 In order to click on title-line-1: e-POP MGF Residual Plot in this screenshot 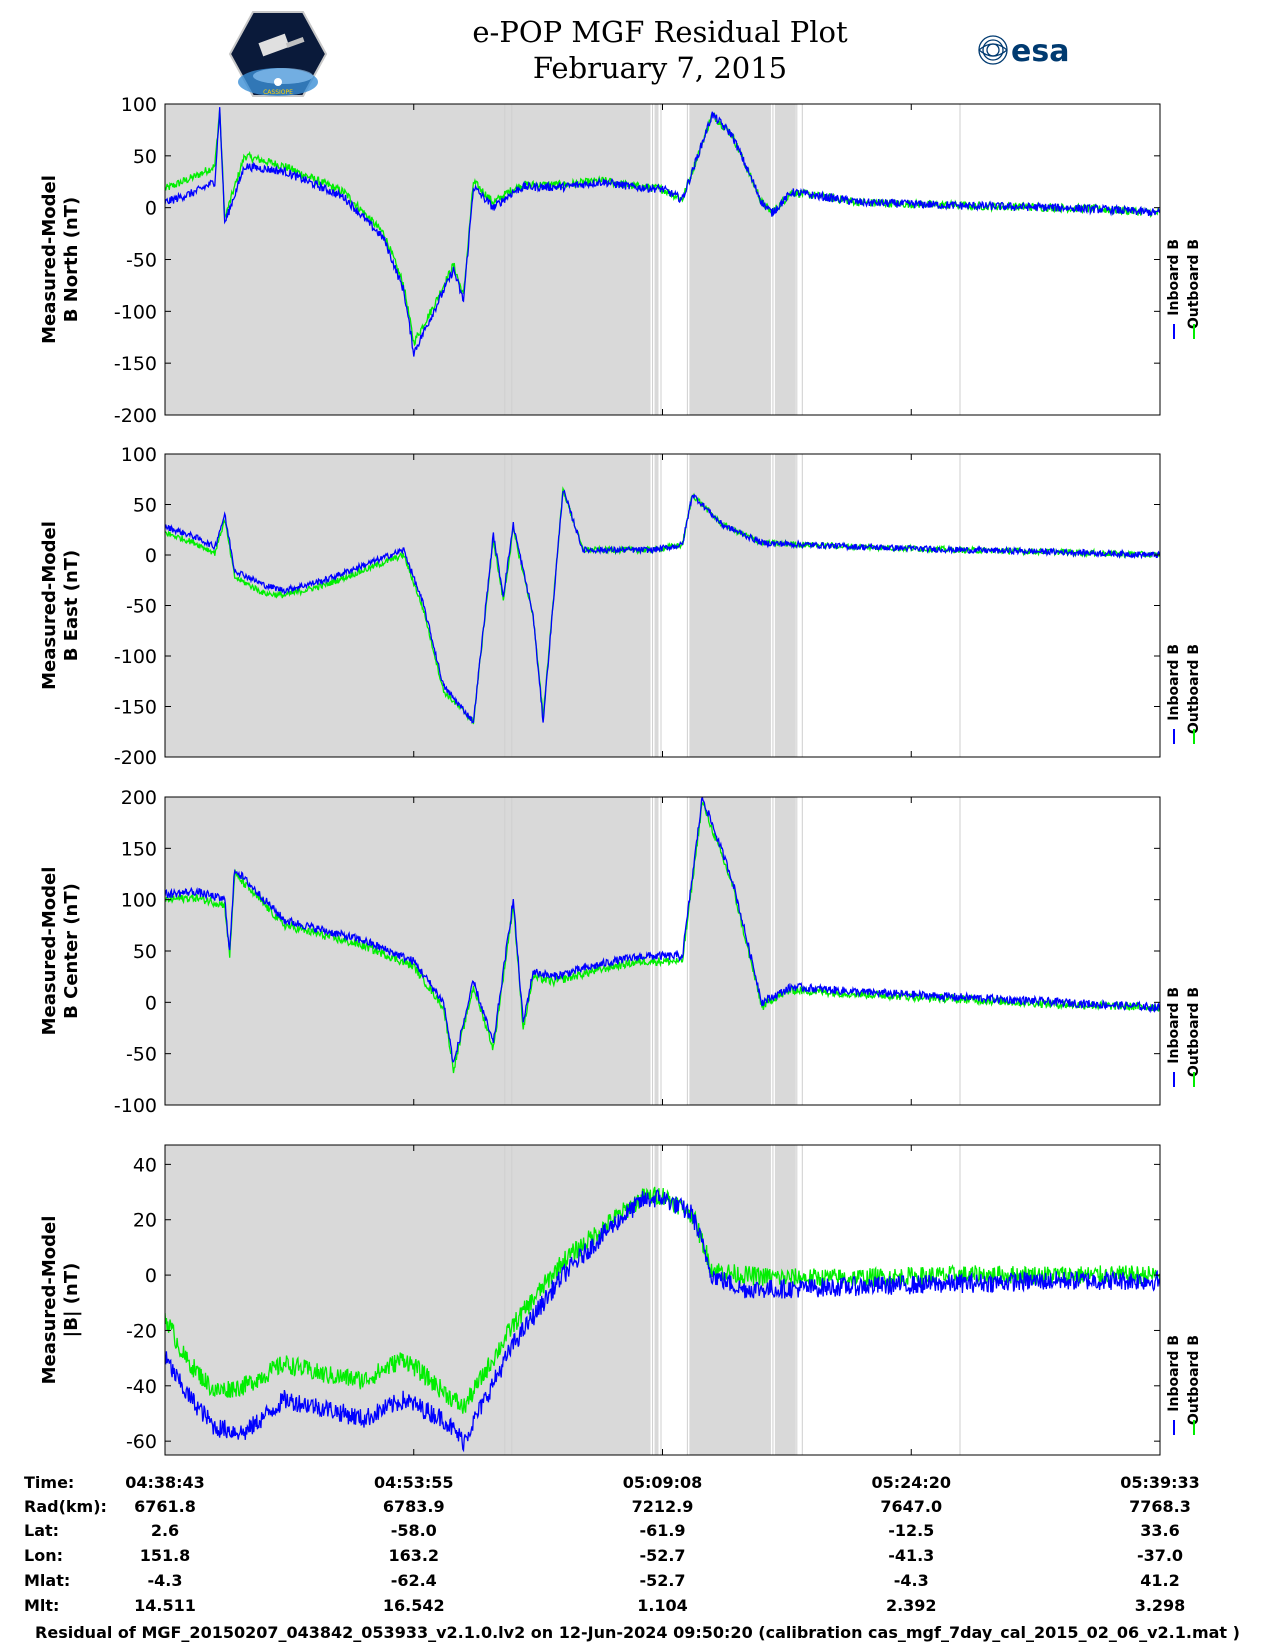, I will do `click(660, 32)`.